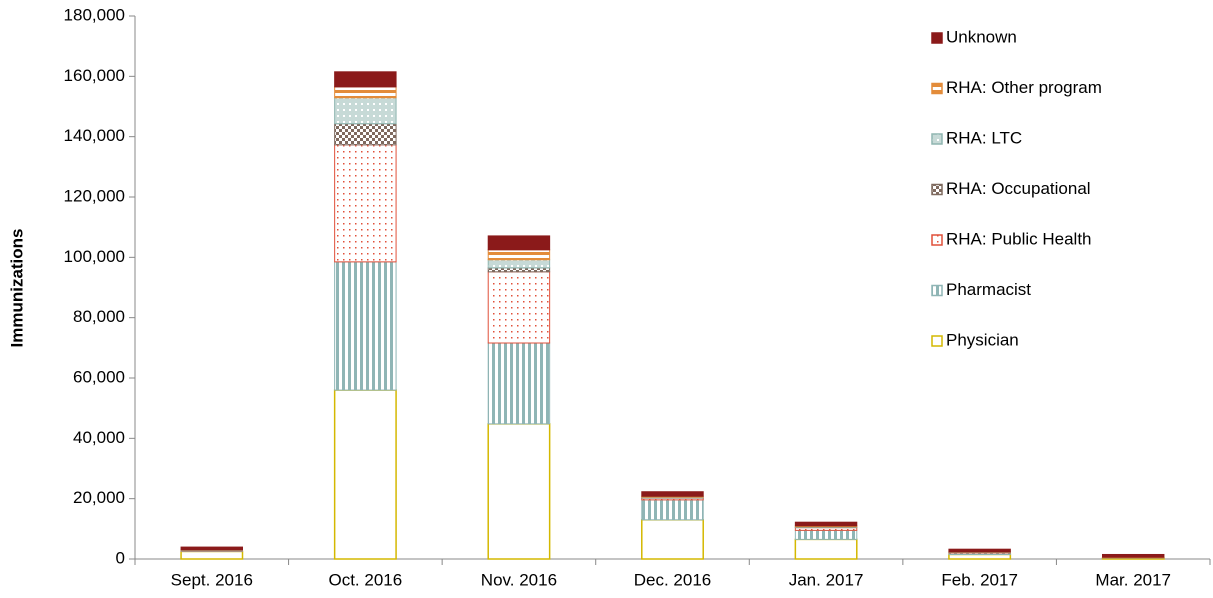  Describe the element at coordinates (365, 579) in the screenshot. I see `x-tick-label: Oct. 2016` at that location.